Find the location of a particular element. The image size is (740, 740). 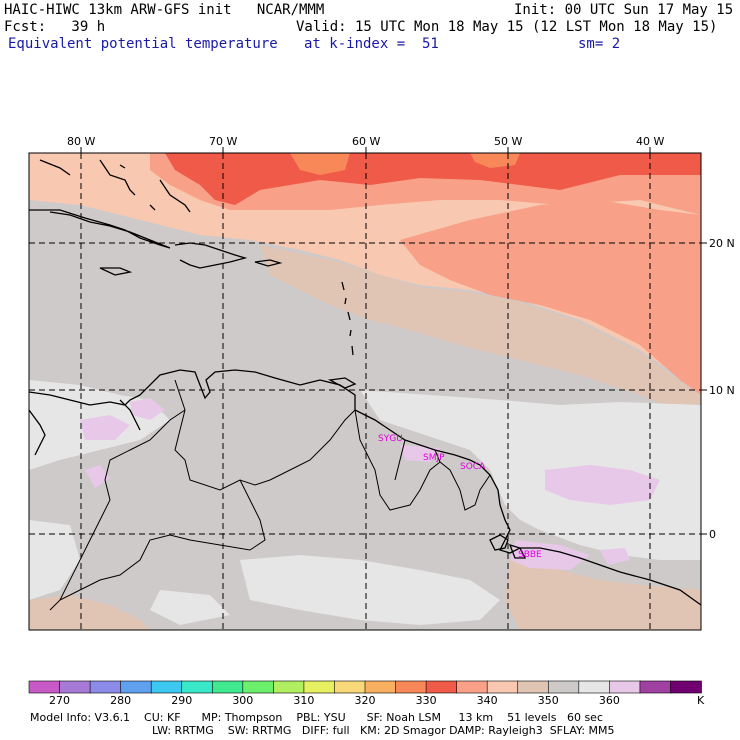

init-time: Init: 00 UTC Sun 17 May 15 is located at coordinates (624, 10).